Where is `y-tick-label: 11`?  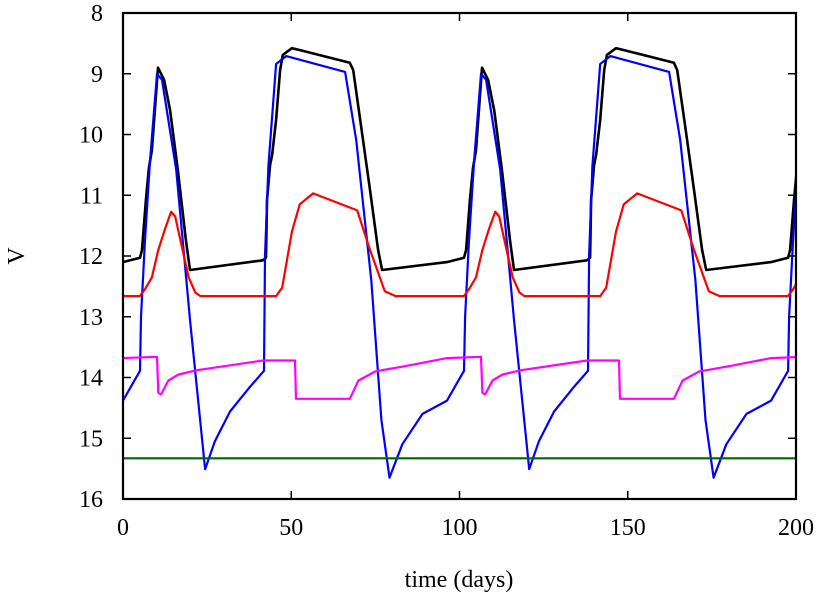 y-tick-label: 11 is located at coordinates (91, 196).